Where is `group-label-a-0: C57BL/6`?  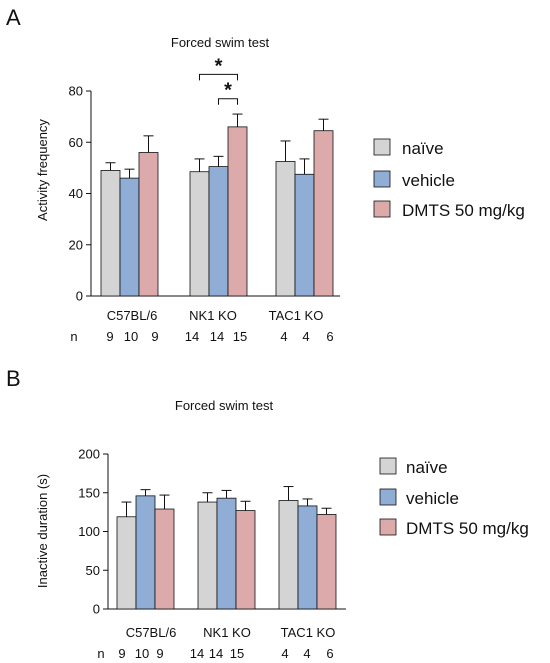 group-label-a-0: C57BL/6 is located at coordinates (132, 315).